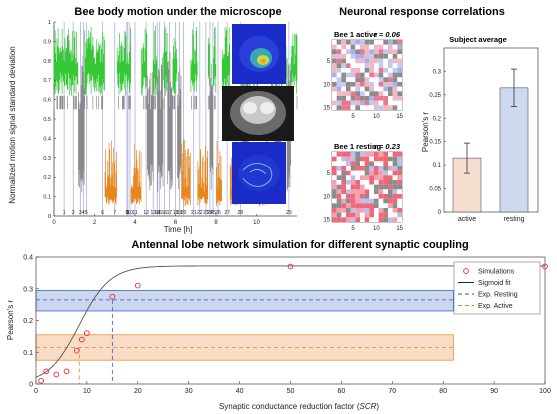 The width and height of the screenshot is (557, 414). Describe the element at coordinates (259, 173) in the screenshot. I see `bee-image-resting` at that location.